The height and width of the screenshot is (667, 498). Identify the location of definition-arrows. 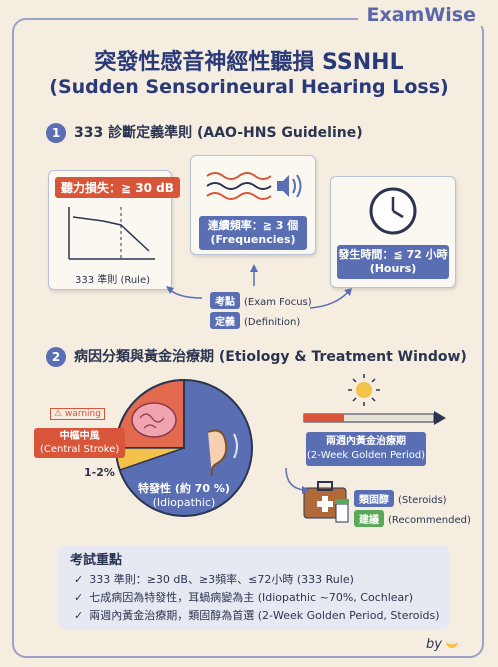
(259, 286).